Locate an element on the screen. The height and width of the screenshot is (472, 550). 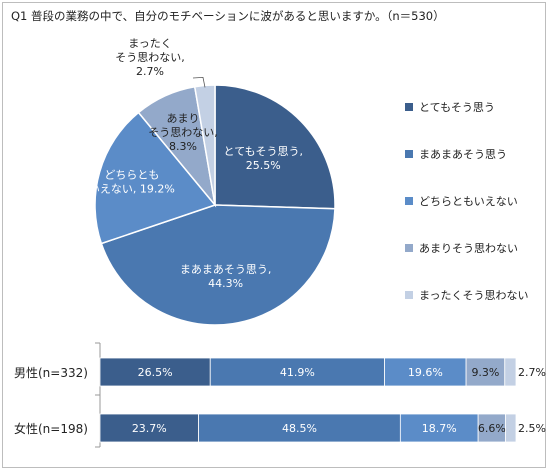
bar-label-1-3: 19.6% is located at coordinates (425, 372).